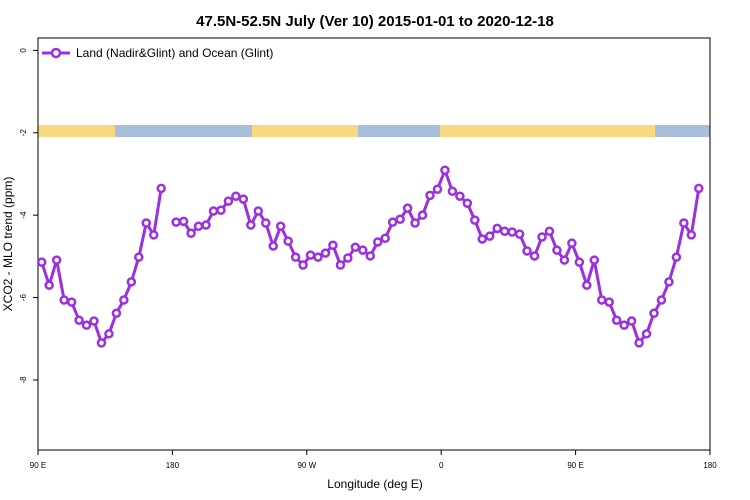 This screenshot has width=750, height=500. What do you see at coordinates (56, 53) in the screenshot?
I see `legend-marker` at bounding box center [56, 53].